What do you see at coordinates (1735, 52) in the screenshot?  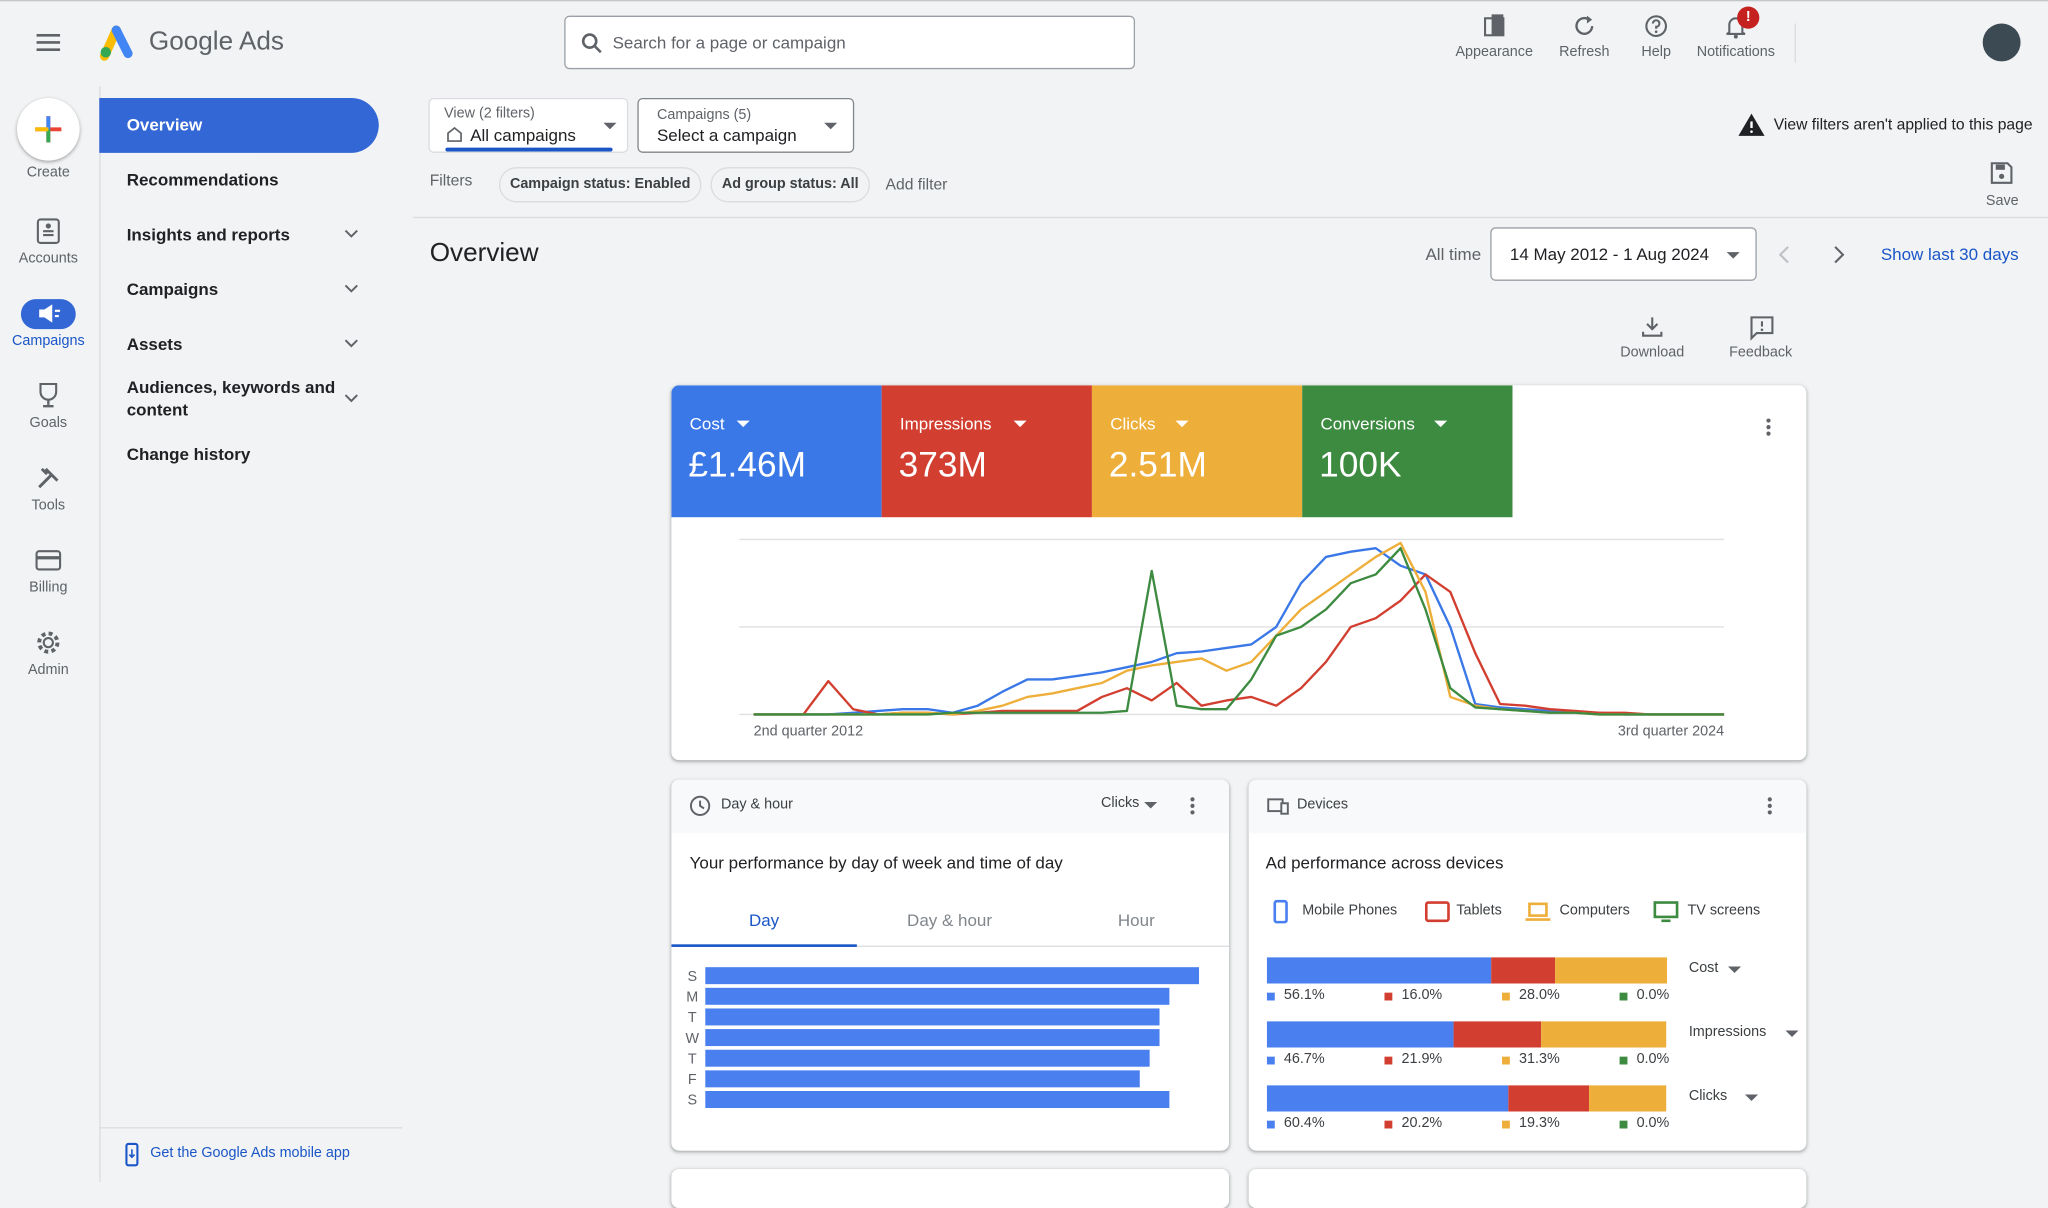 I see `action-label: Notifications` at bounding box center [1735, 52].